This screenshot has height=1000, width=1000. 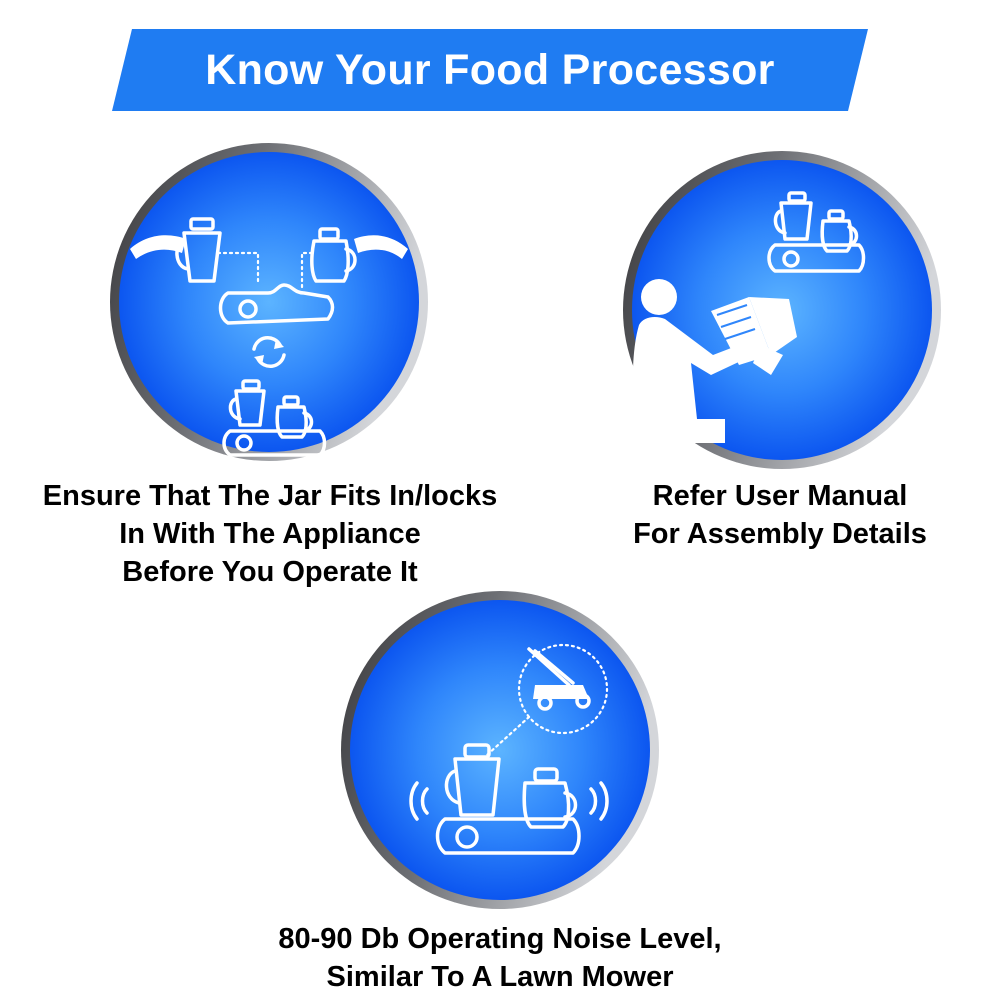 What do you see at coordinates (158, 247) in the screenshot?
I see `hand-left-icon` at bounding box center [158, 247].